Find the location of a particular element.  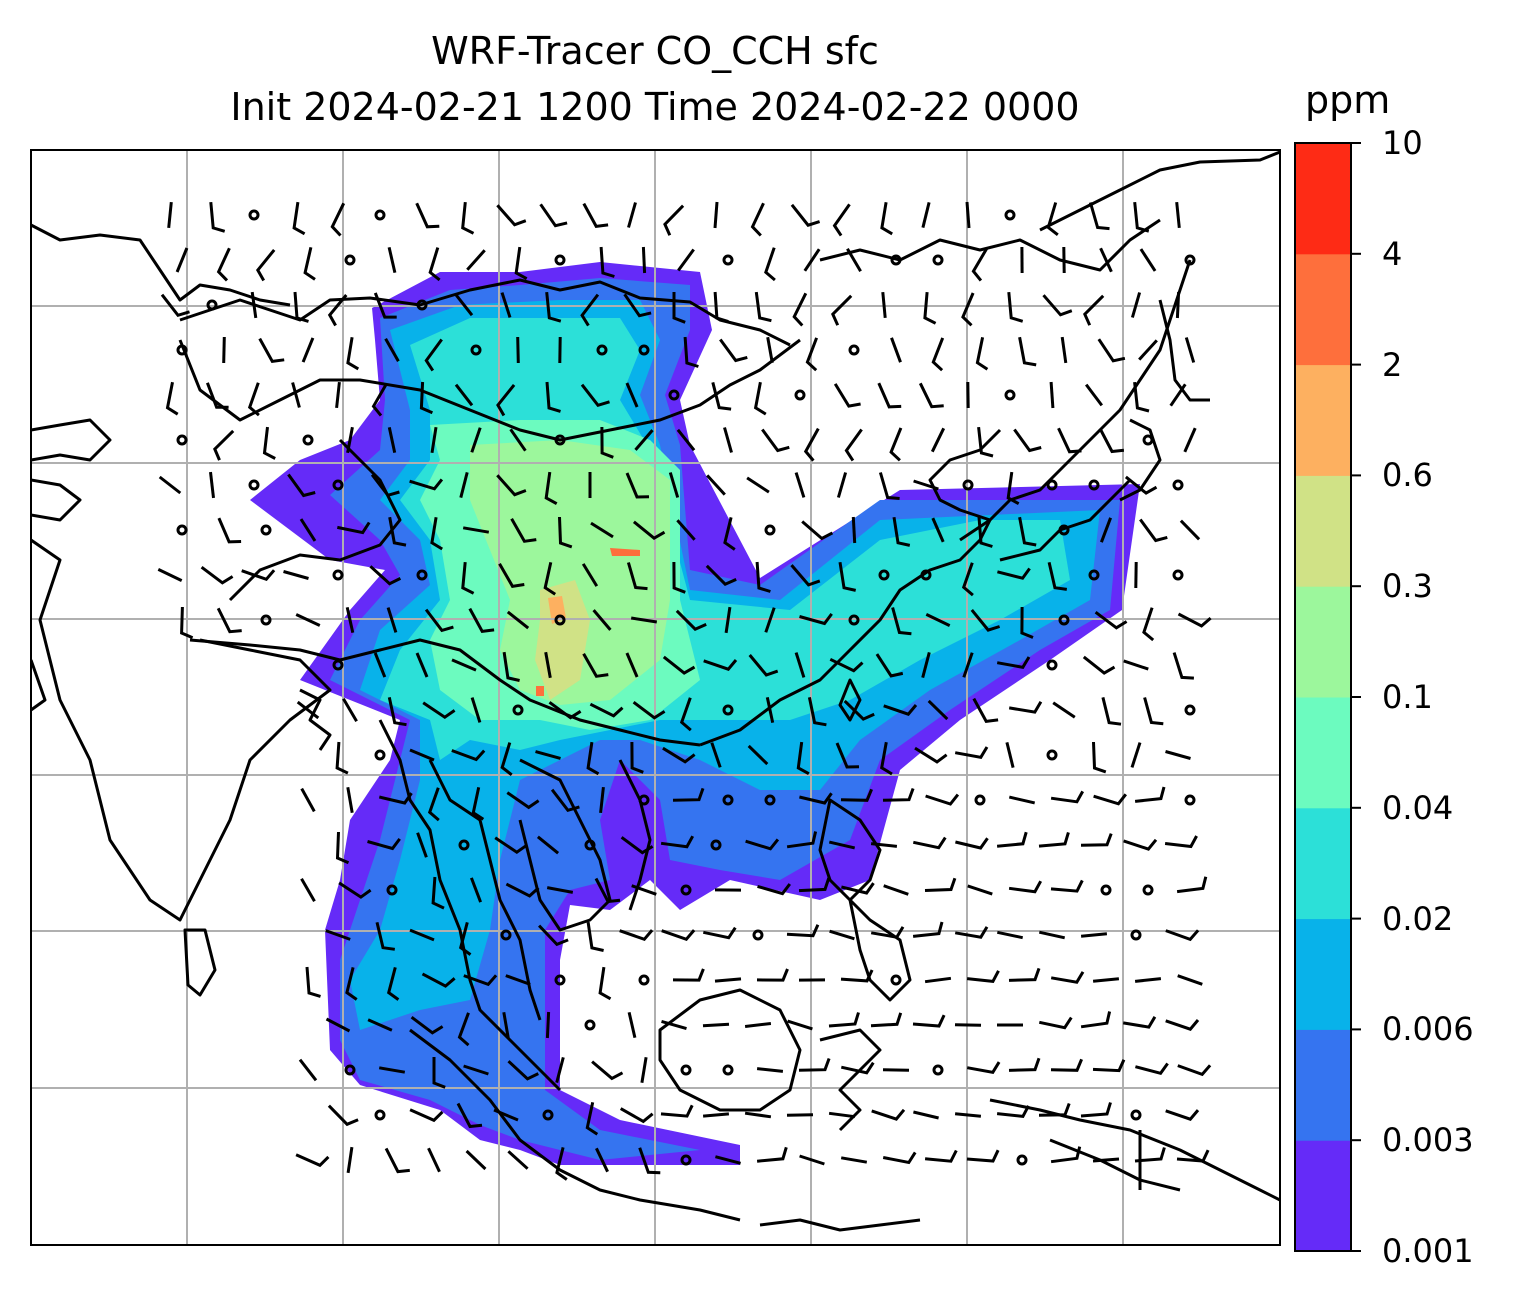

map-title: WRF-Tracer CO_CCH sfc is located at coordinates (655, 51).